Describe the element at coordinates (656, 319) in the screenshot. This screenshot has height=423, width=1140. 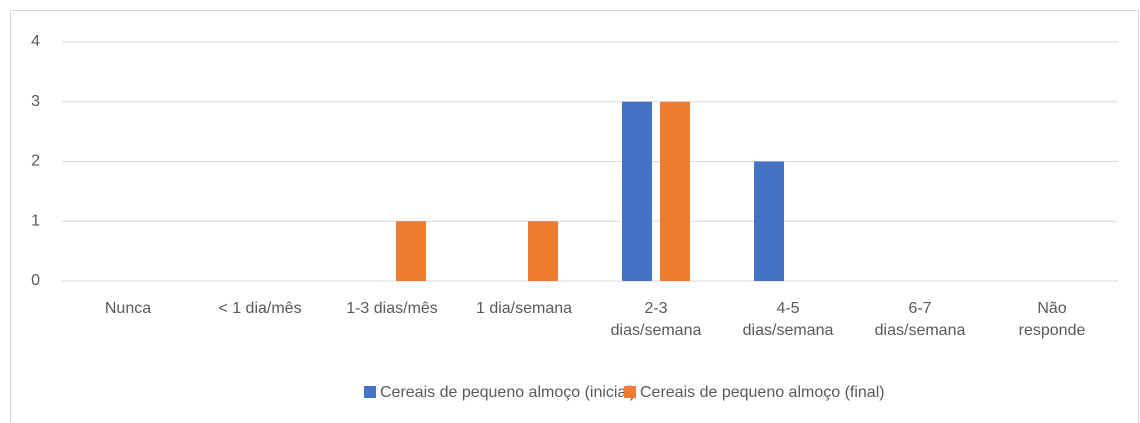
I see `x-tick-label: 2-3 dias/semana` at that location.